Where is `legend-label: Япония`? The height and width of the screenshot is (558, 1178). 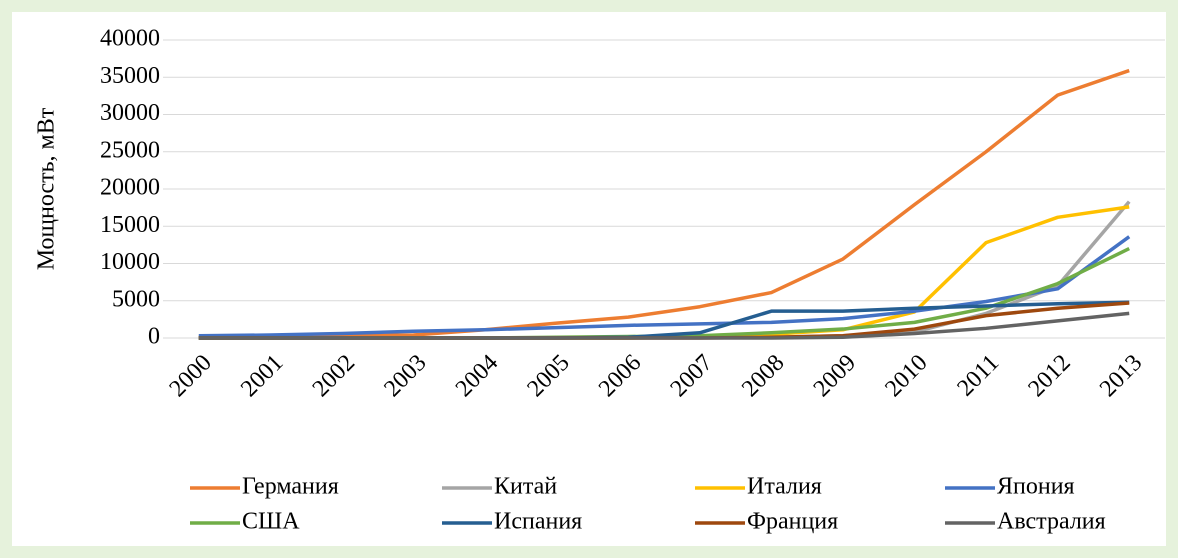 legend-label: Япония is located at coordinates (1036, 487).